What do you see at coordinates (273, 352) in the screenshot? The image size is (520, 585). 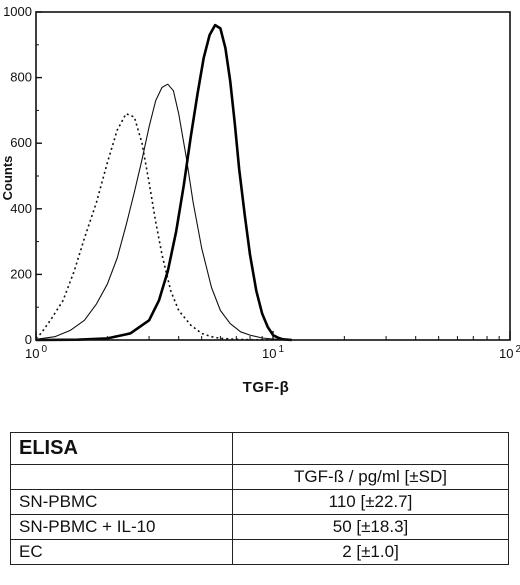 I see `x-tick-label: 10 1` at bounding box center [273, 352].